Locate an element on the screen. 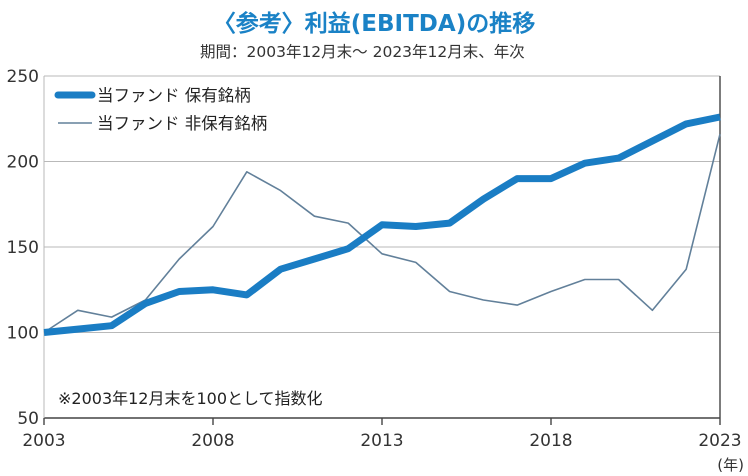 Image resolution: width=748 pixels, height=476 pixels. y-tick-label-150: 150 is located at coordinates (23, 248).